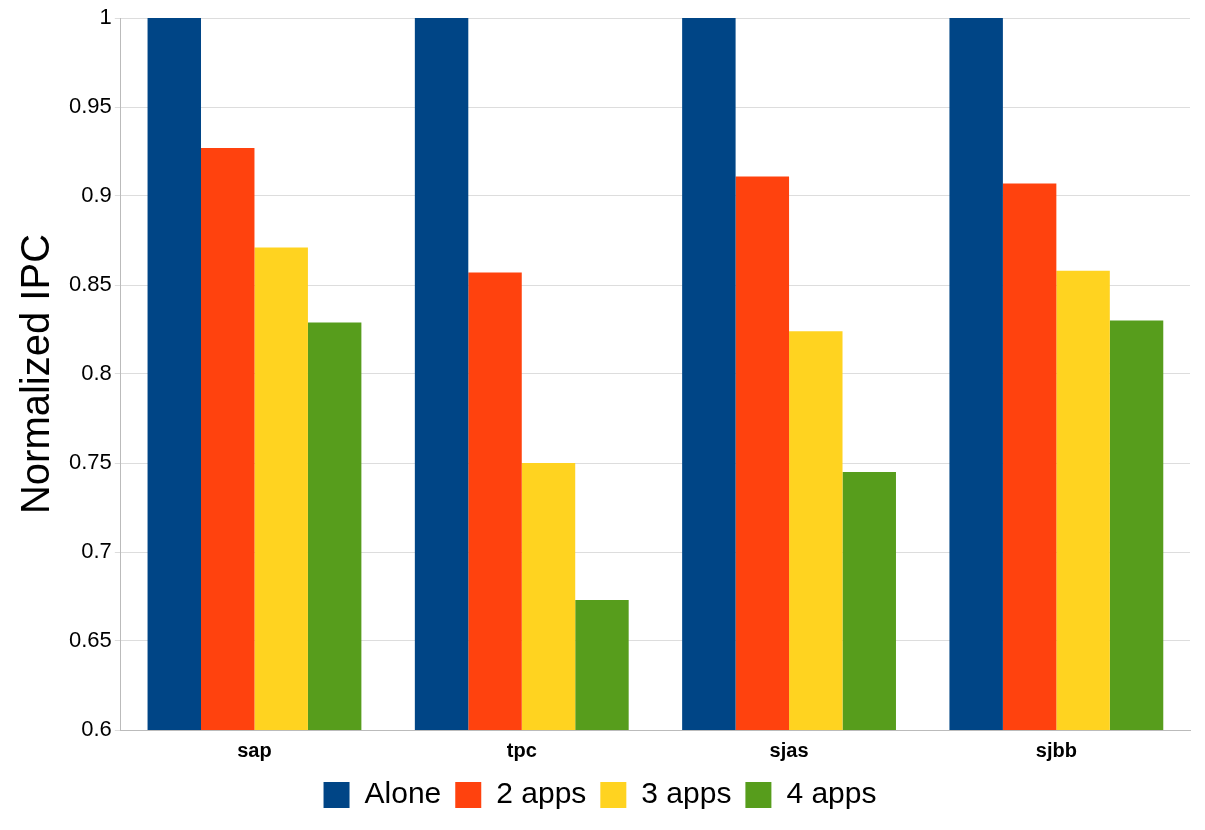 Image resolution: width=1205 pixels, height=830 pixels. Describe the element at coordinates (541, 793) in the screenshot. I see `legend-label: 2 apps` at that location.